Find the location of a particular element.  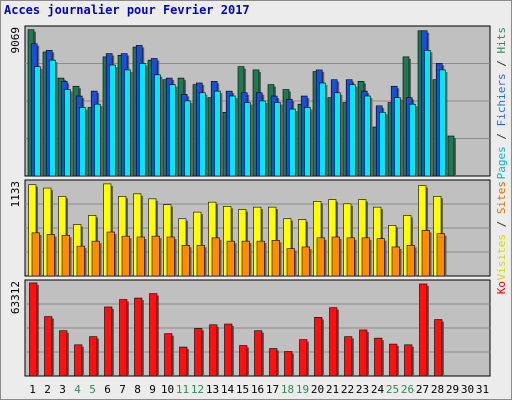

x-tick-label-day-20: 20 is located at coordinates (317, 389).